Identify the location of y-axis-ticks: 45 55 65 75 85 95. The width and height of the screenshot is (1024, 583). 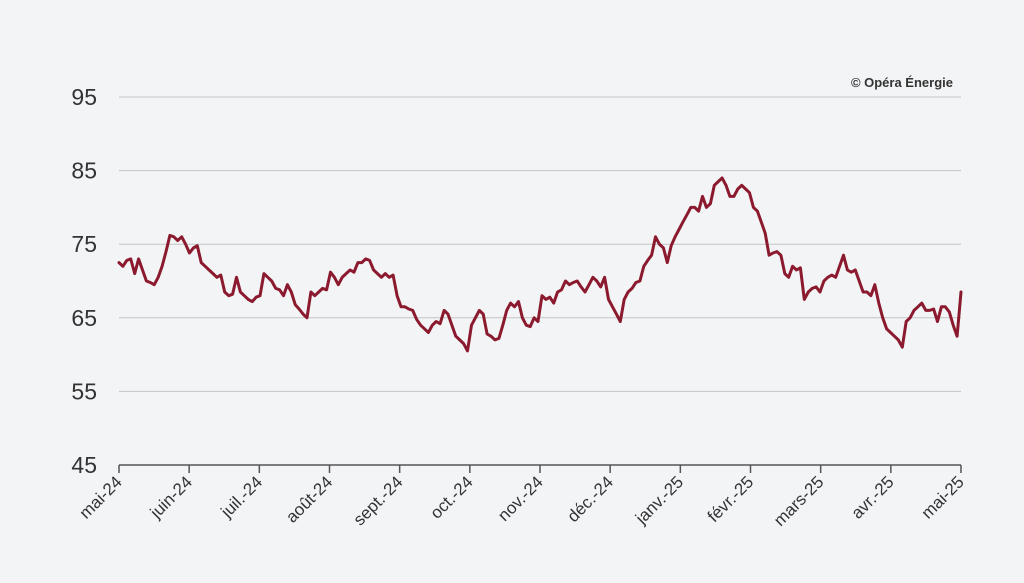
(84, 281).